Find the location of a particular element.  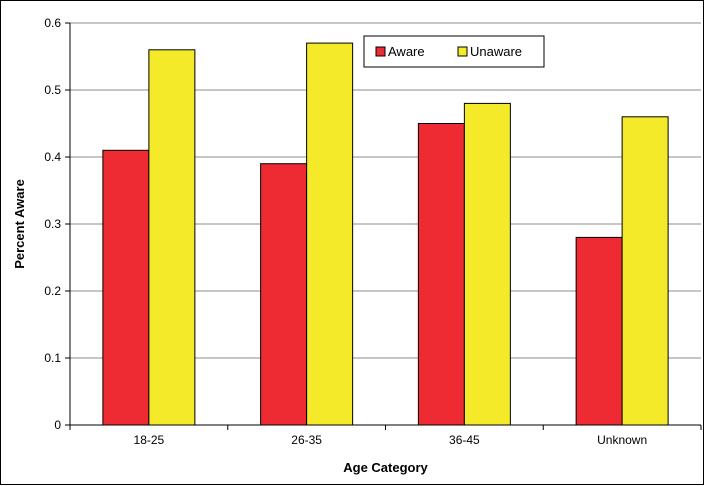

x-tick-label: 26-35 is located at coordinates (306, 440).